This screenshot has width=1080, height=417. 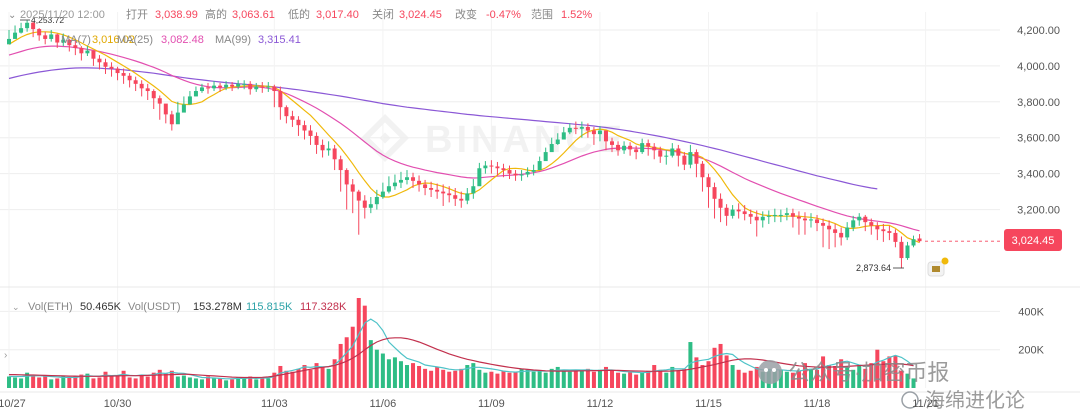 I want to click on volume-collapse-icon: ⌄, so click(x=16, y=307).